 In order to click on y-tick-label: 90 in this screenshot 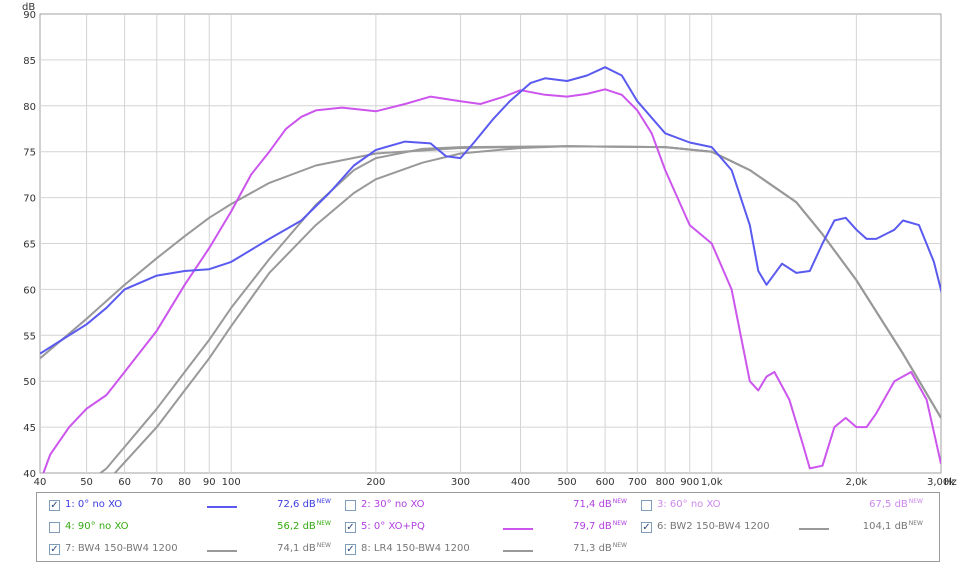, I will do `click(29, 15)`.